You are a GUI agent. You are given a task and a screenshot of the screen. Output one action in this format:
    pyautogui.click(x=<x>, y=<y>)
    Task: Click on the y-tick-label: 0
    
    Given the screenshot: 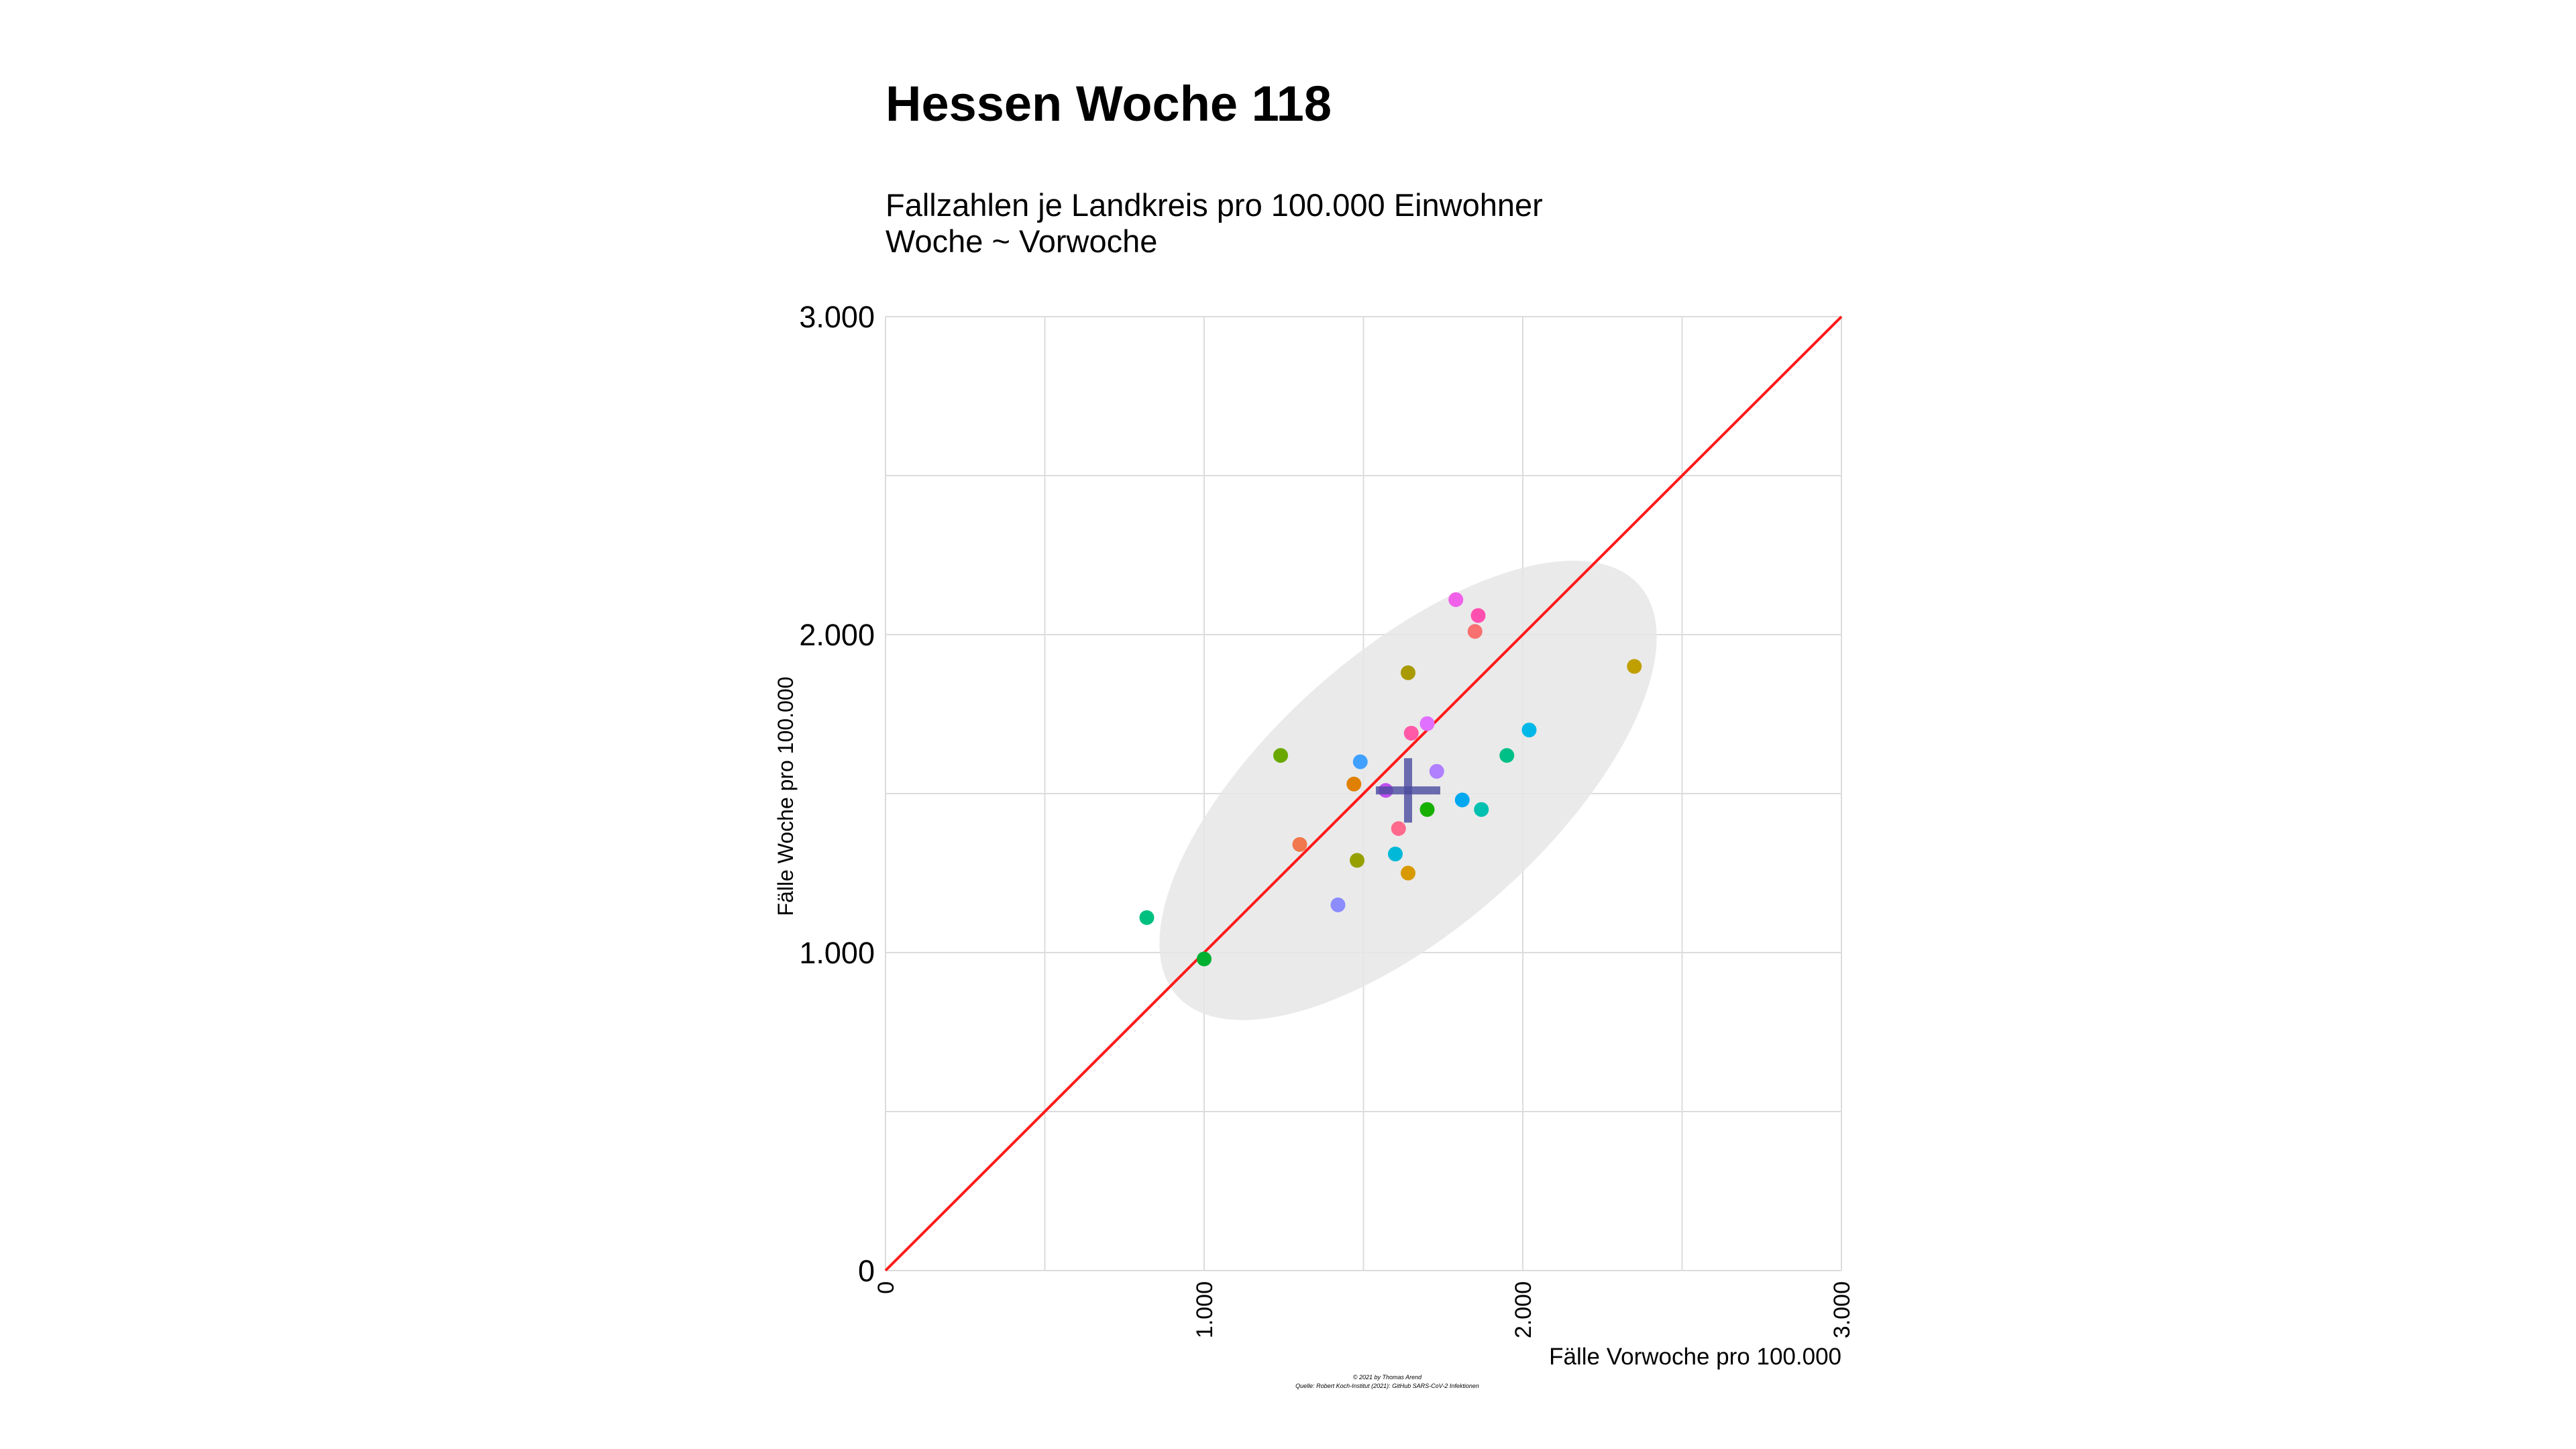 What is the action you would take?
    pyautogui.click(x=866, y=1271)
    